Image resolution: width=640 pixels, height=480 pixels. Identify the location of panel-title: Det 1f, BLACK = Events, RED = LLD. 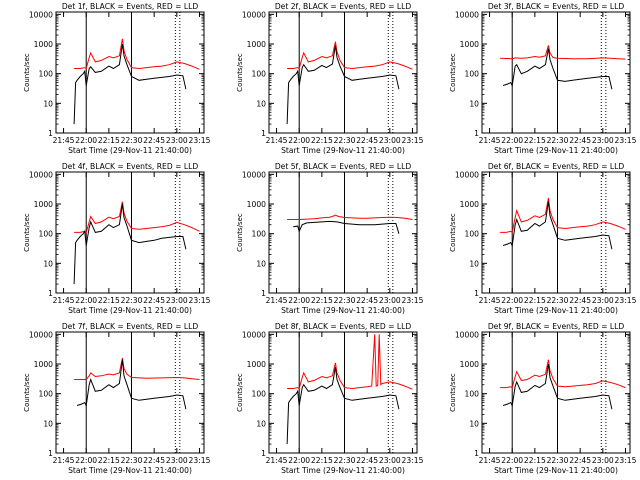
(130, 6).